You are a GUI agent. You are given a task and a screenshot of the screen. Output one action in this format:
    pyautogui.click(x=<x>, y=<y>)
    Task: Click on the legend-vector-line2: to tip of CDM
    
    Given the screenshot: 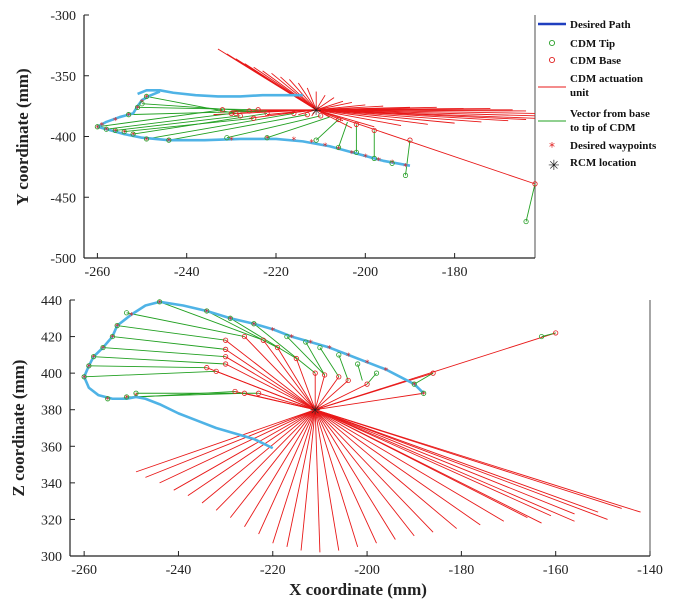 What is the action you would take?
    pyautogui.click(x=603, y=128)
    